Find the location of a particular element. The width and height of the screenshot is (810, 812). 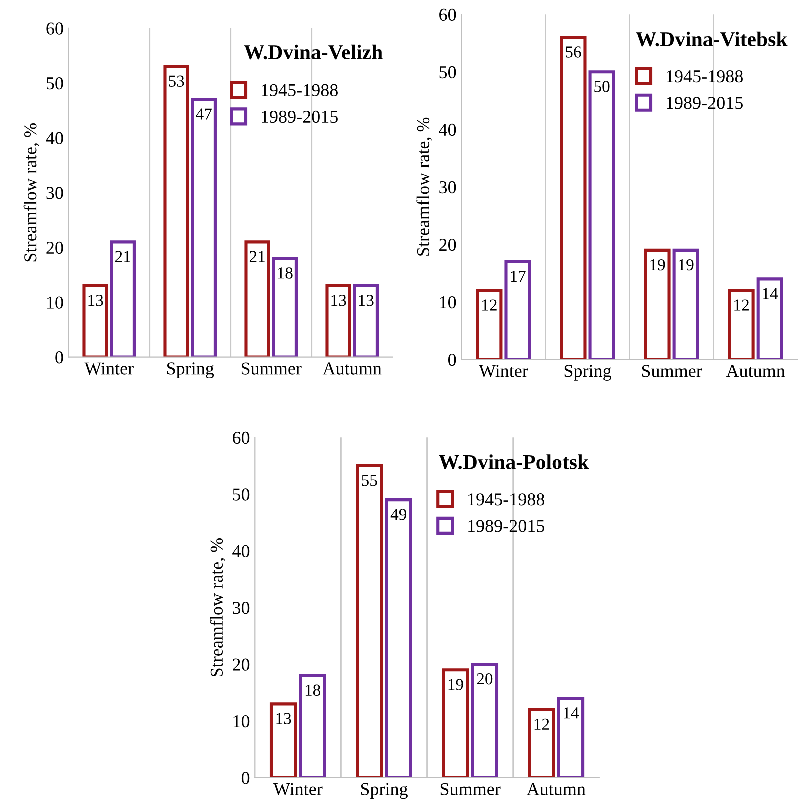

text: W.Dvina-Velizh is located at coordinates (313, 52).